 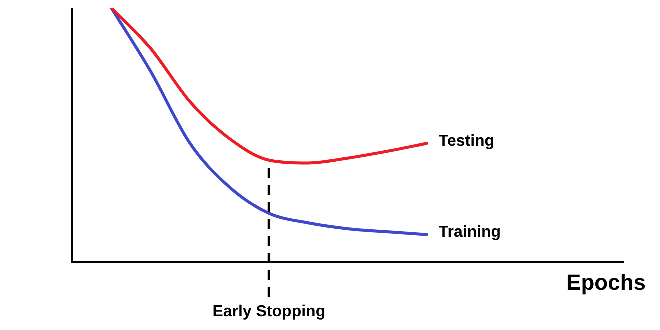 I want to click on series-label: Training, so click(x=470, y=233).